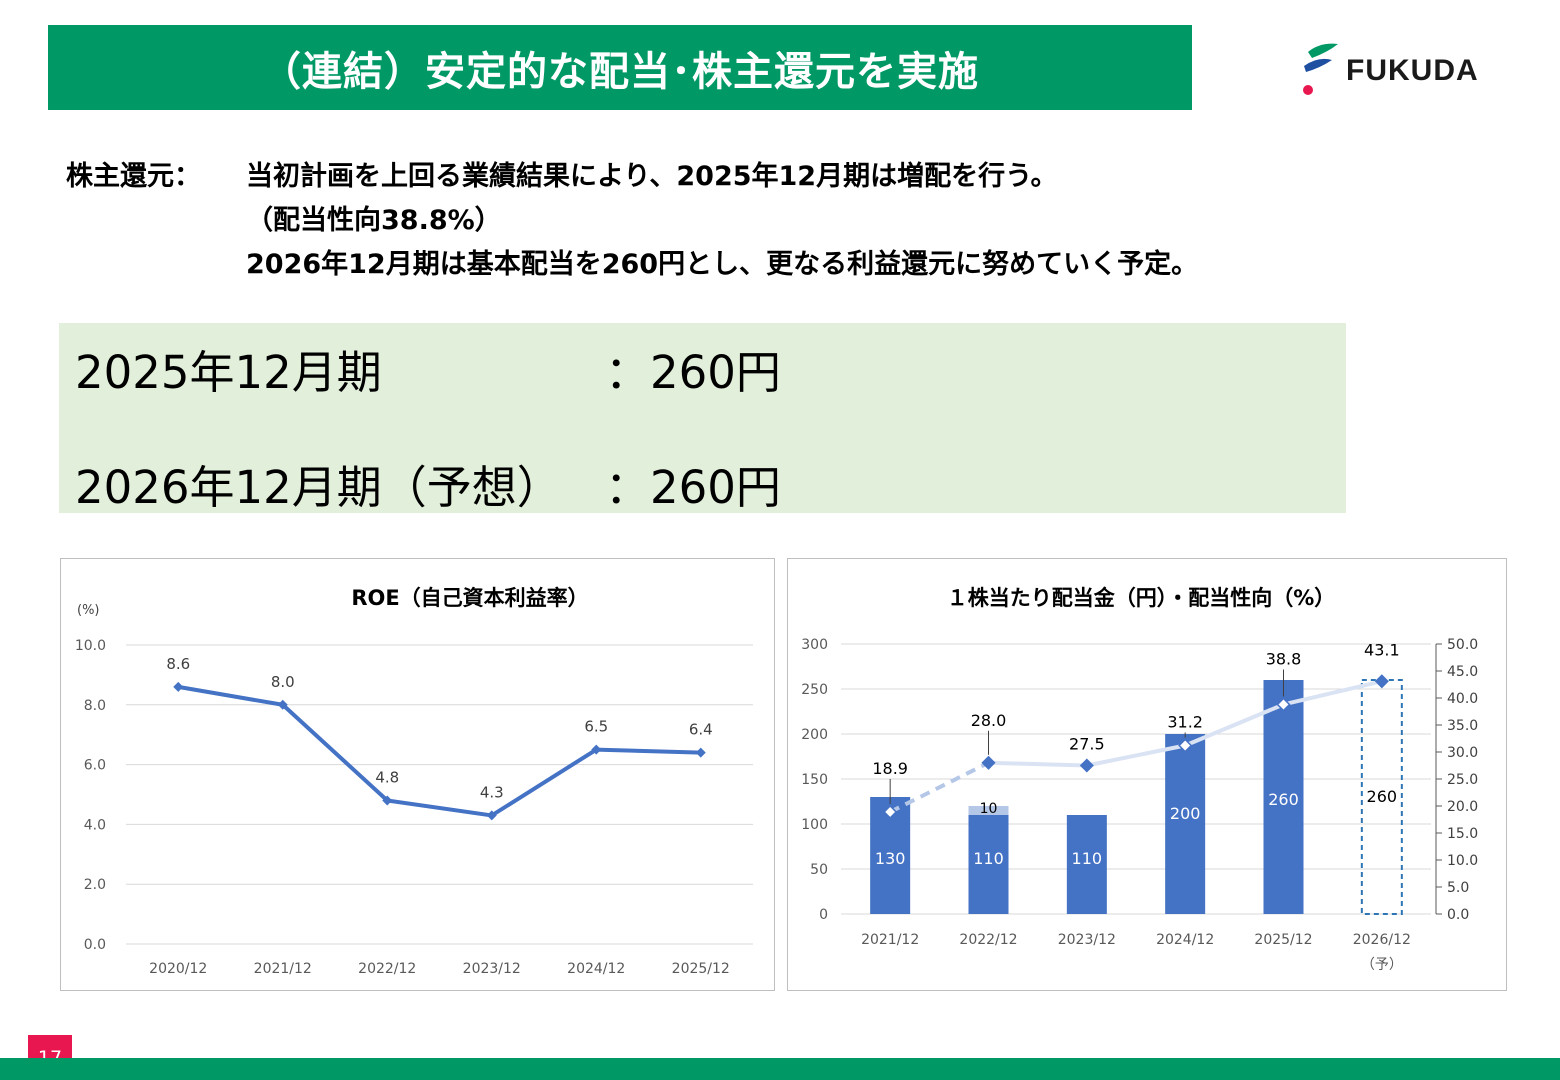 Image resolution: width=1560 pixels, height=1080 pixels. Describe the element at coordinates (387, 969) in the screenshot. I see `roe-x-tick-label: 2022/12` at that location.